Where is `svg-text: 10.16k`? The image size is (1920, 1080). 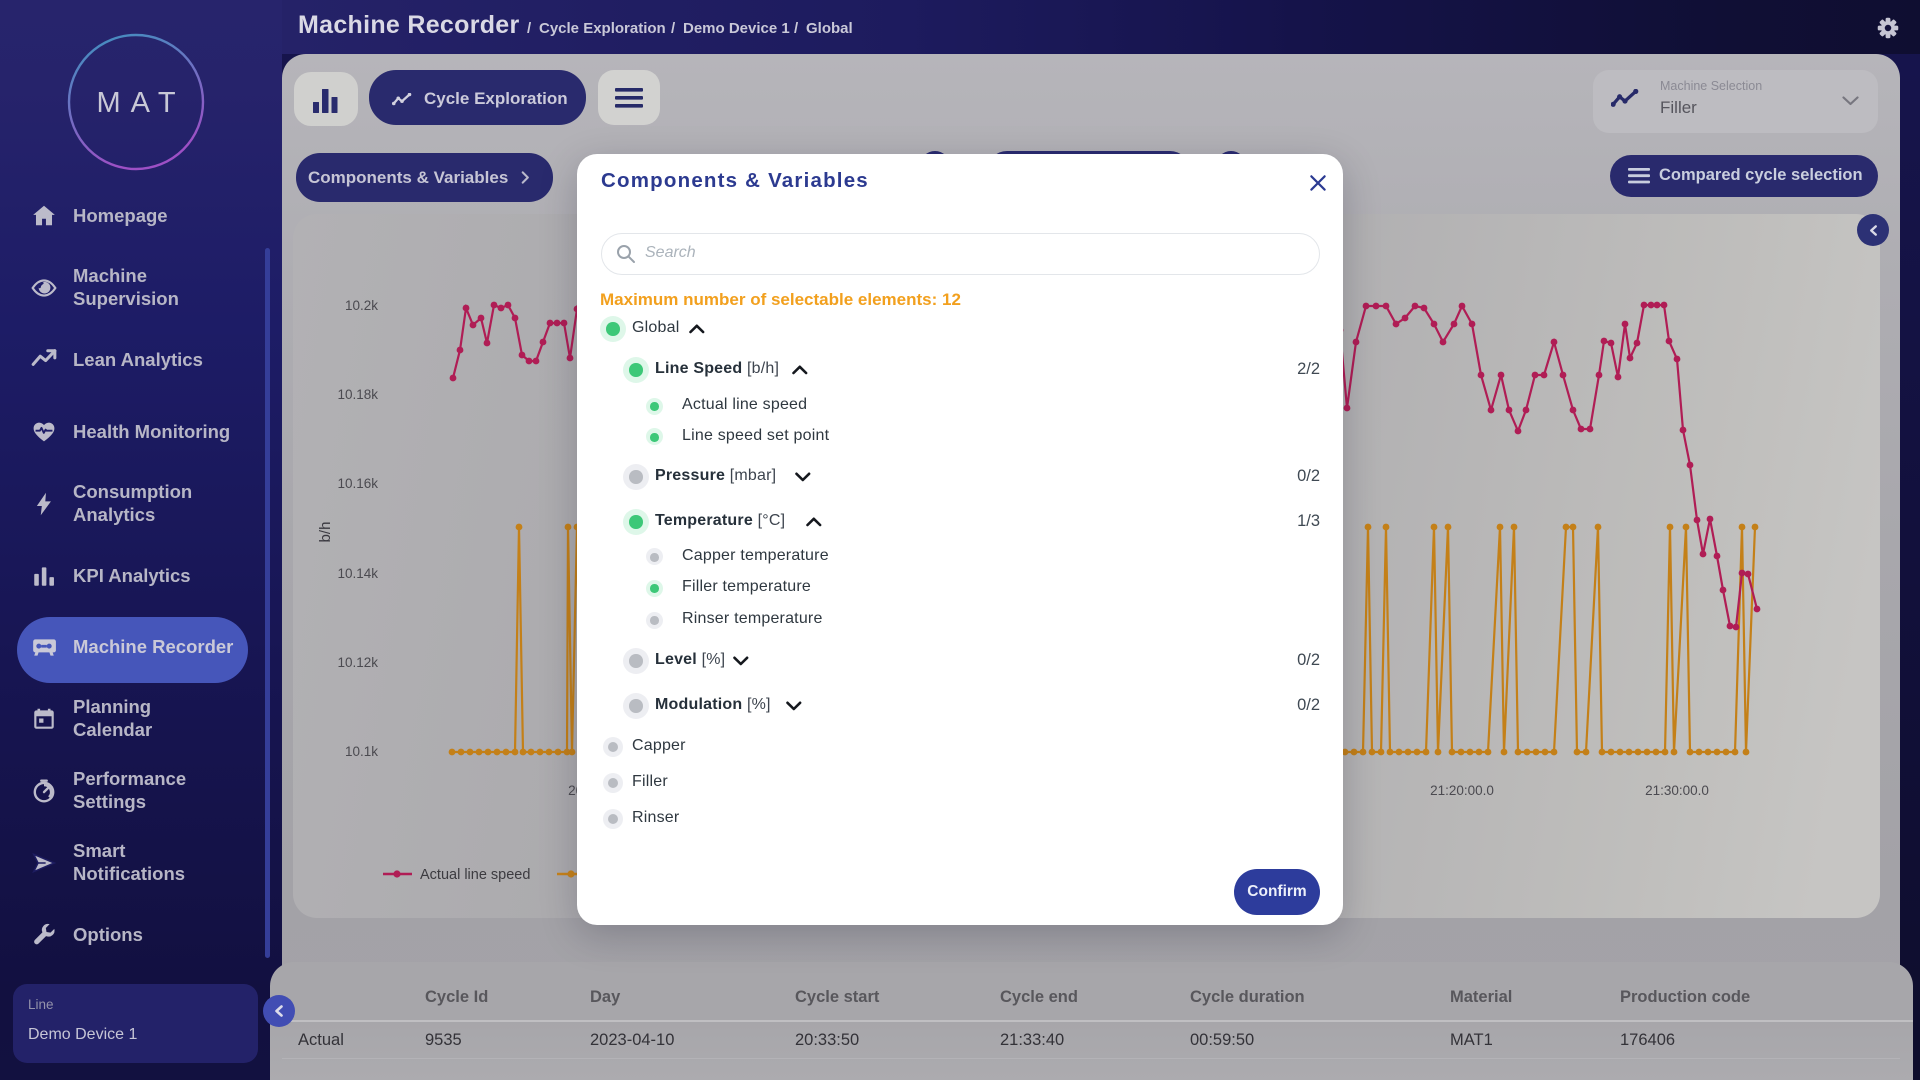
svg-text: 10.16k is located at coordinates (357, 483).